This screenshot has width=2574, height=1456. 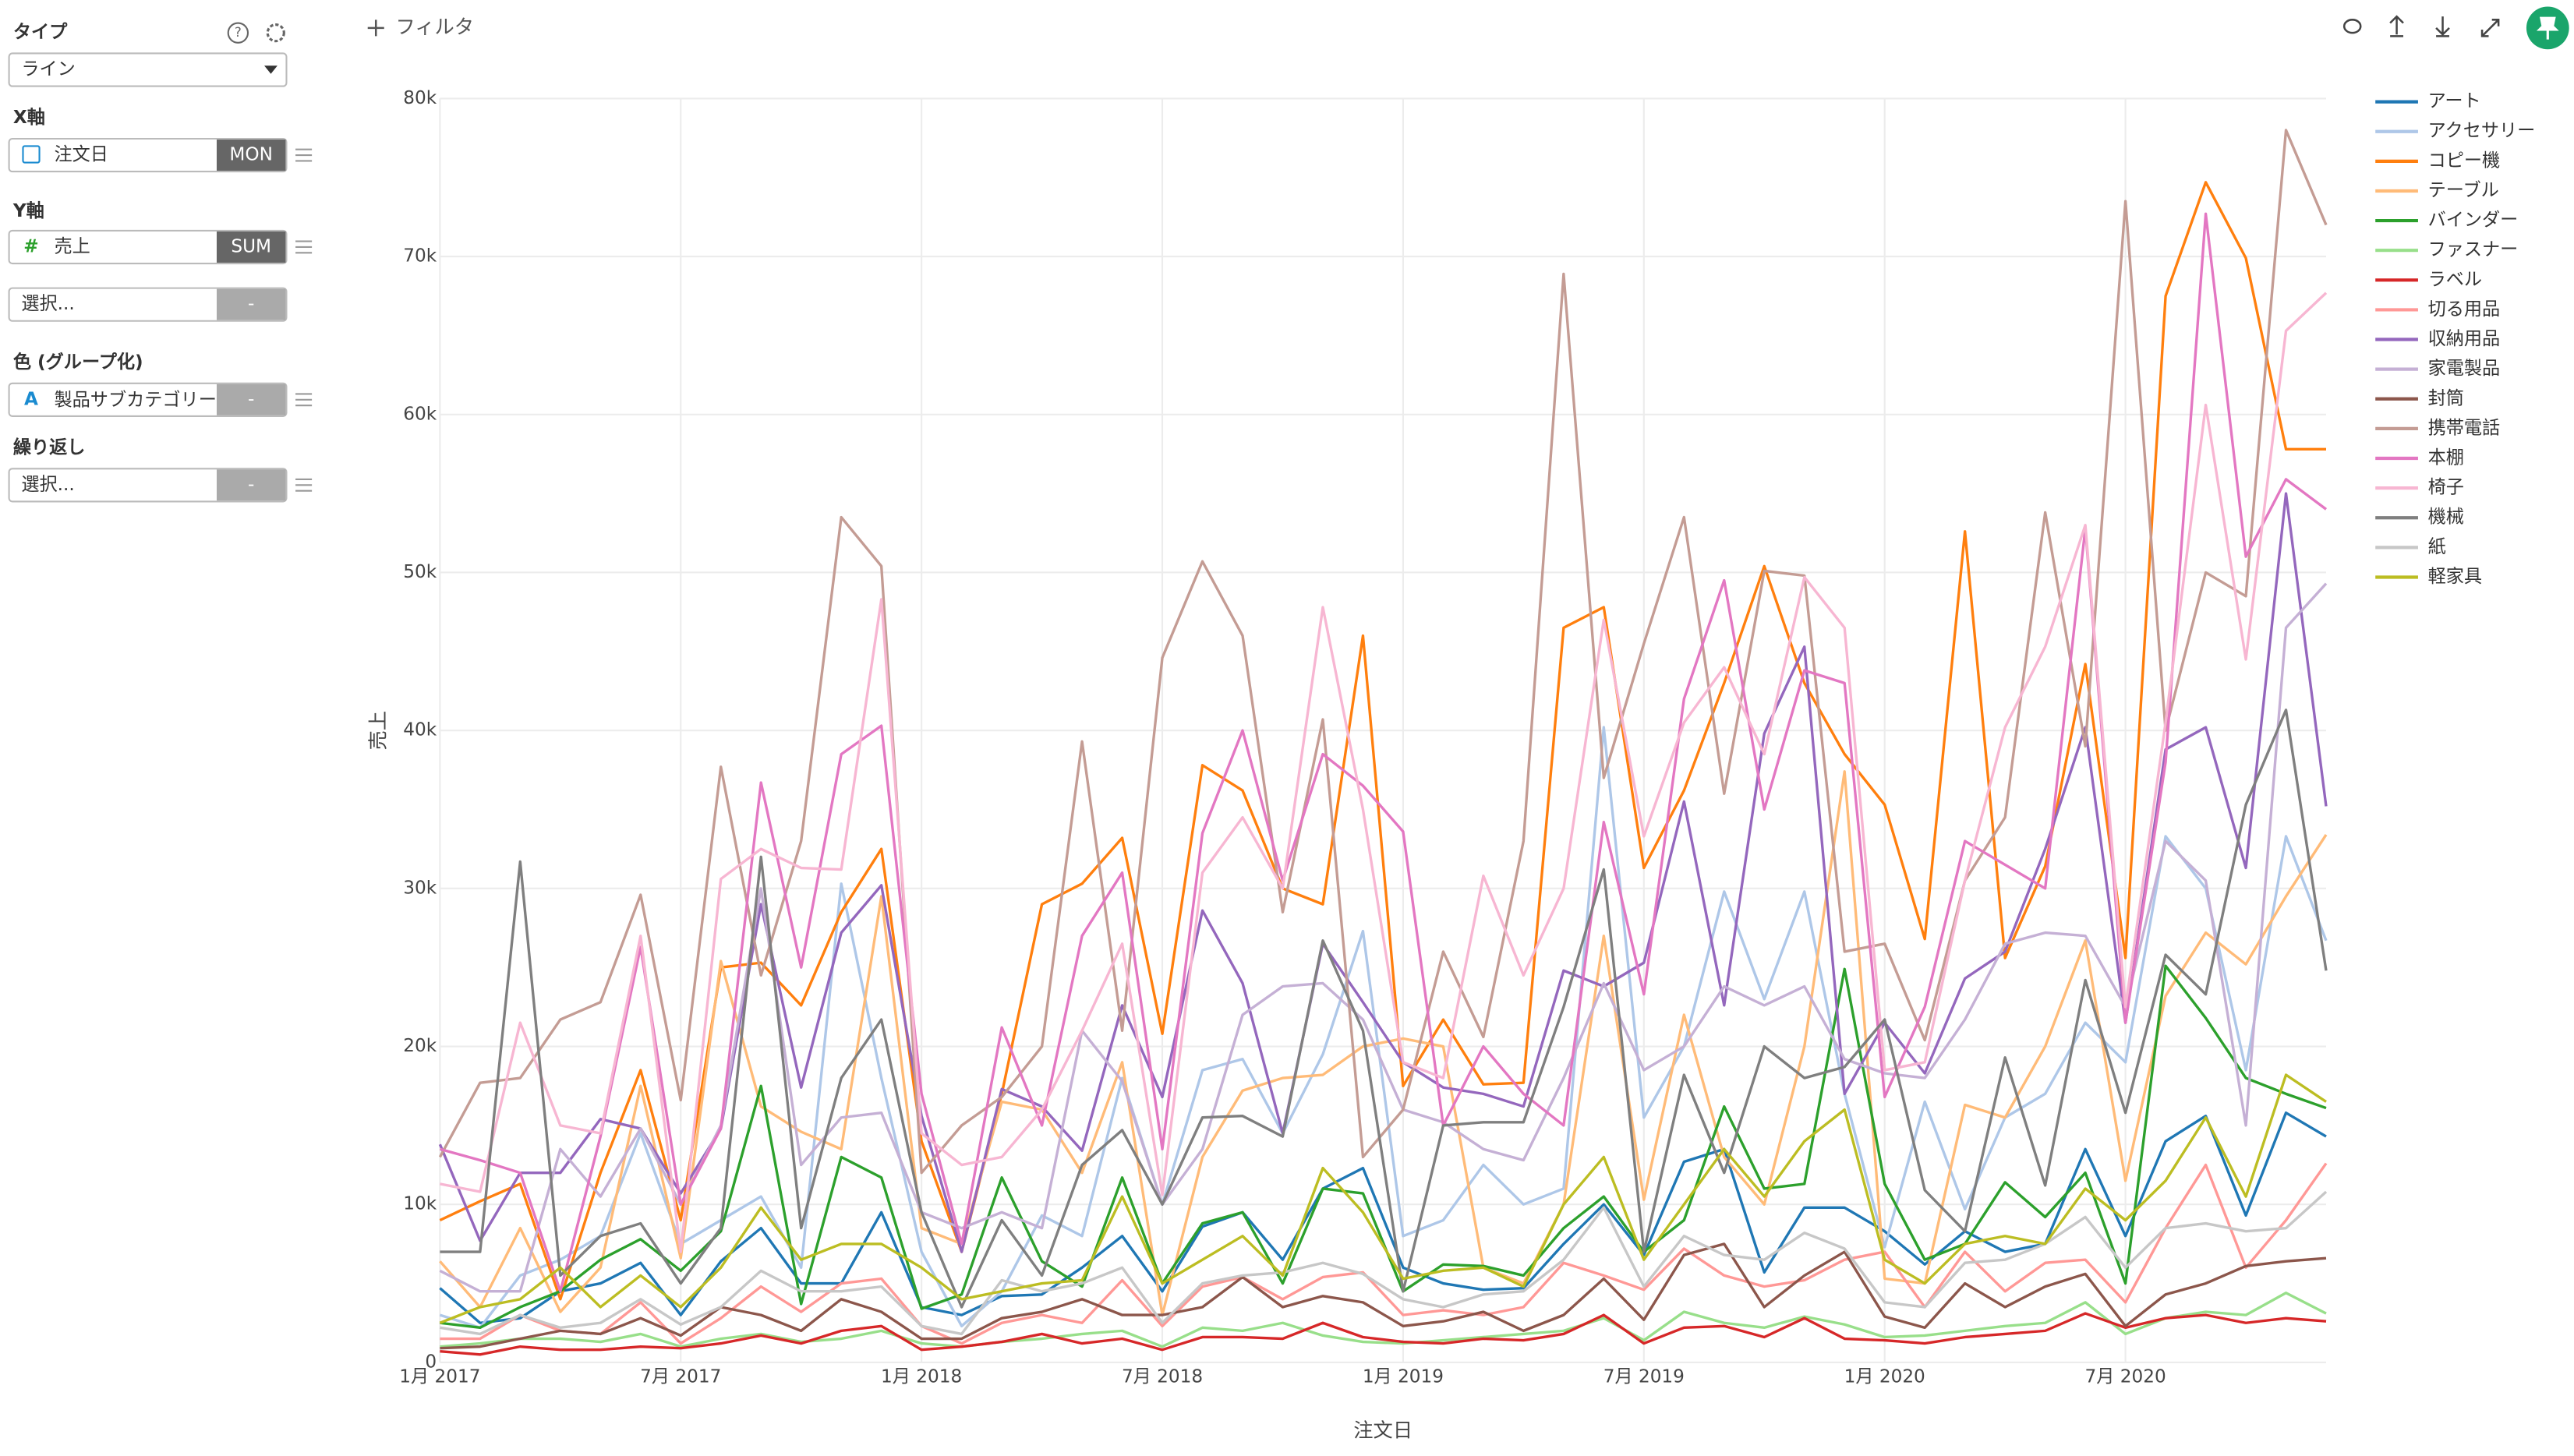 I want to click on legend-label: アクセサリー, so click(x=2482, y=131).